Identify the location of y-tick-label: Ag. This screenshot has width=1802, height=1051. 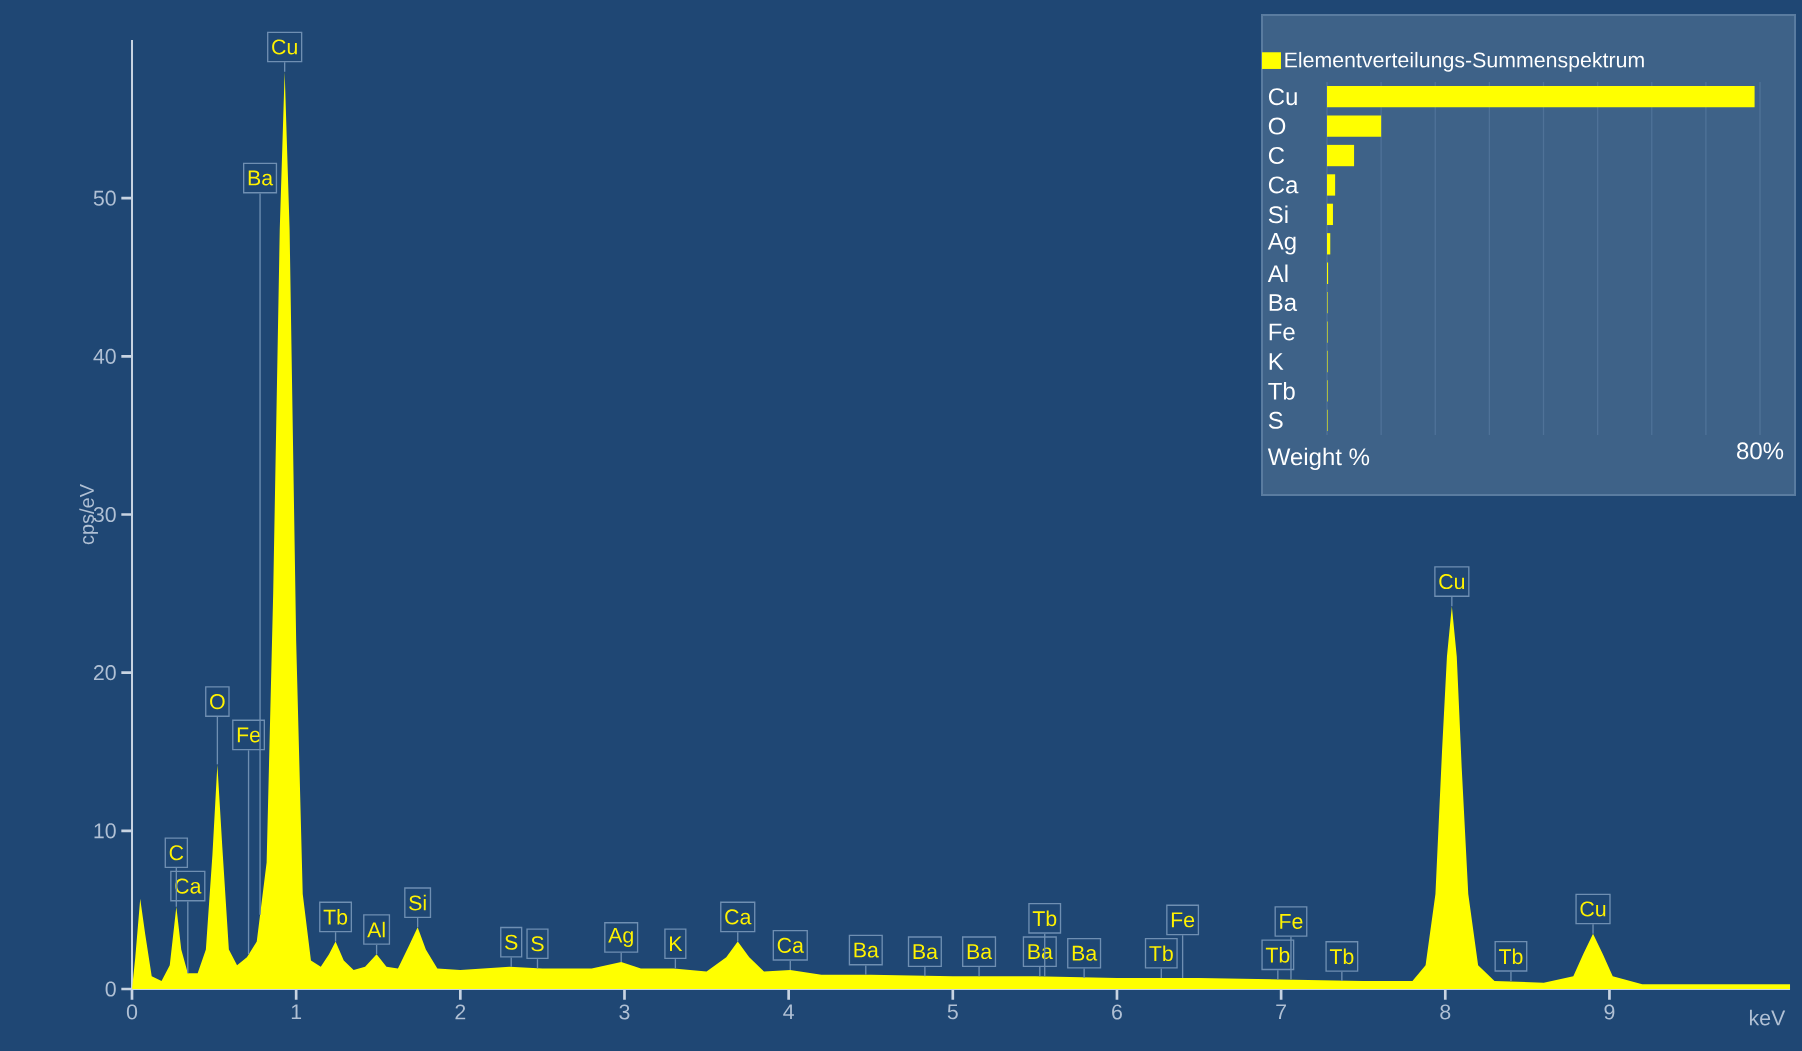
(1281, 244).